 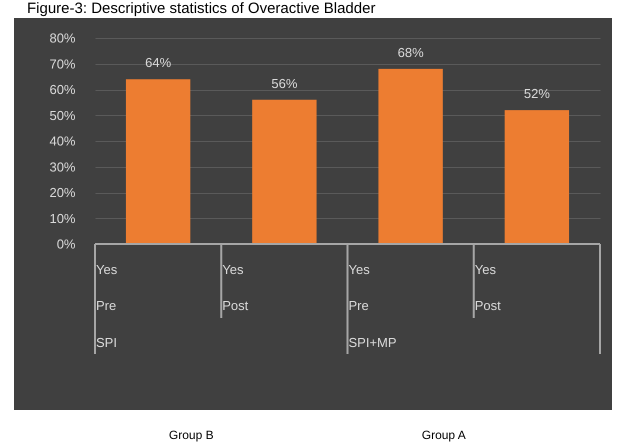 I want to click on data-label: 56%, so click(x=284, y=83).